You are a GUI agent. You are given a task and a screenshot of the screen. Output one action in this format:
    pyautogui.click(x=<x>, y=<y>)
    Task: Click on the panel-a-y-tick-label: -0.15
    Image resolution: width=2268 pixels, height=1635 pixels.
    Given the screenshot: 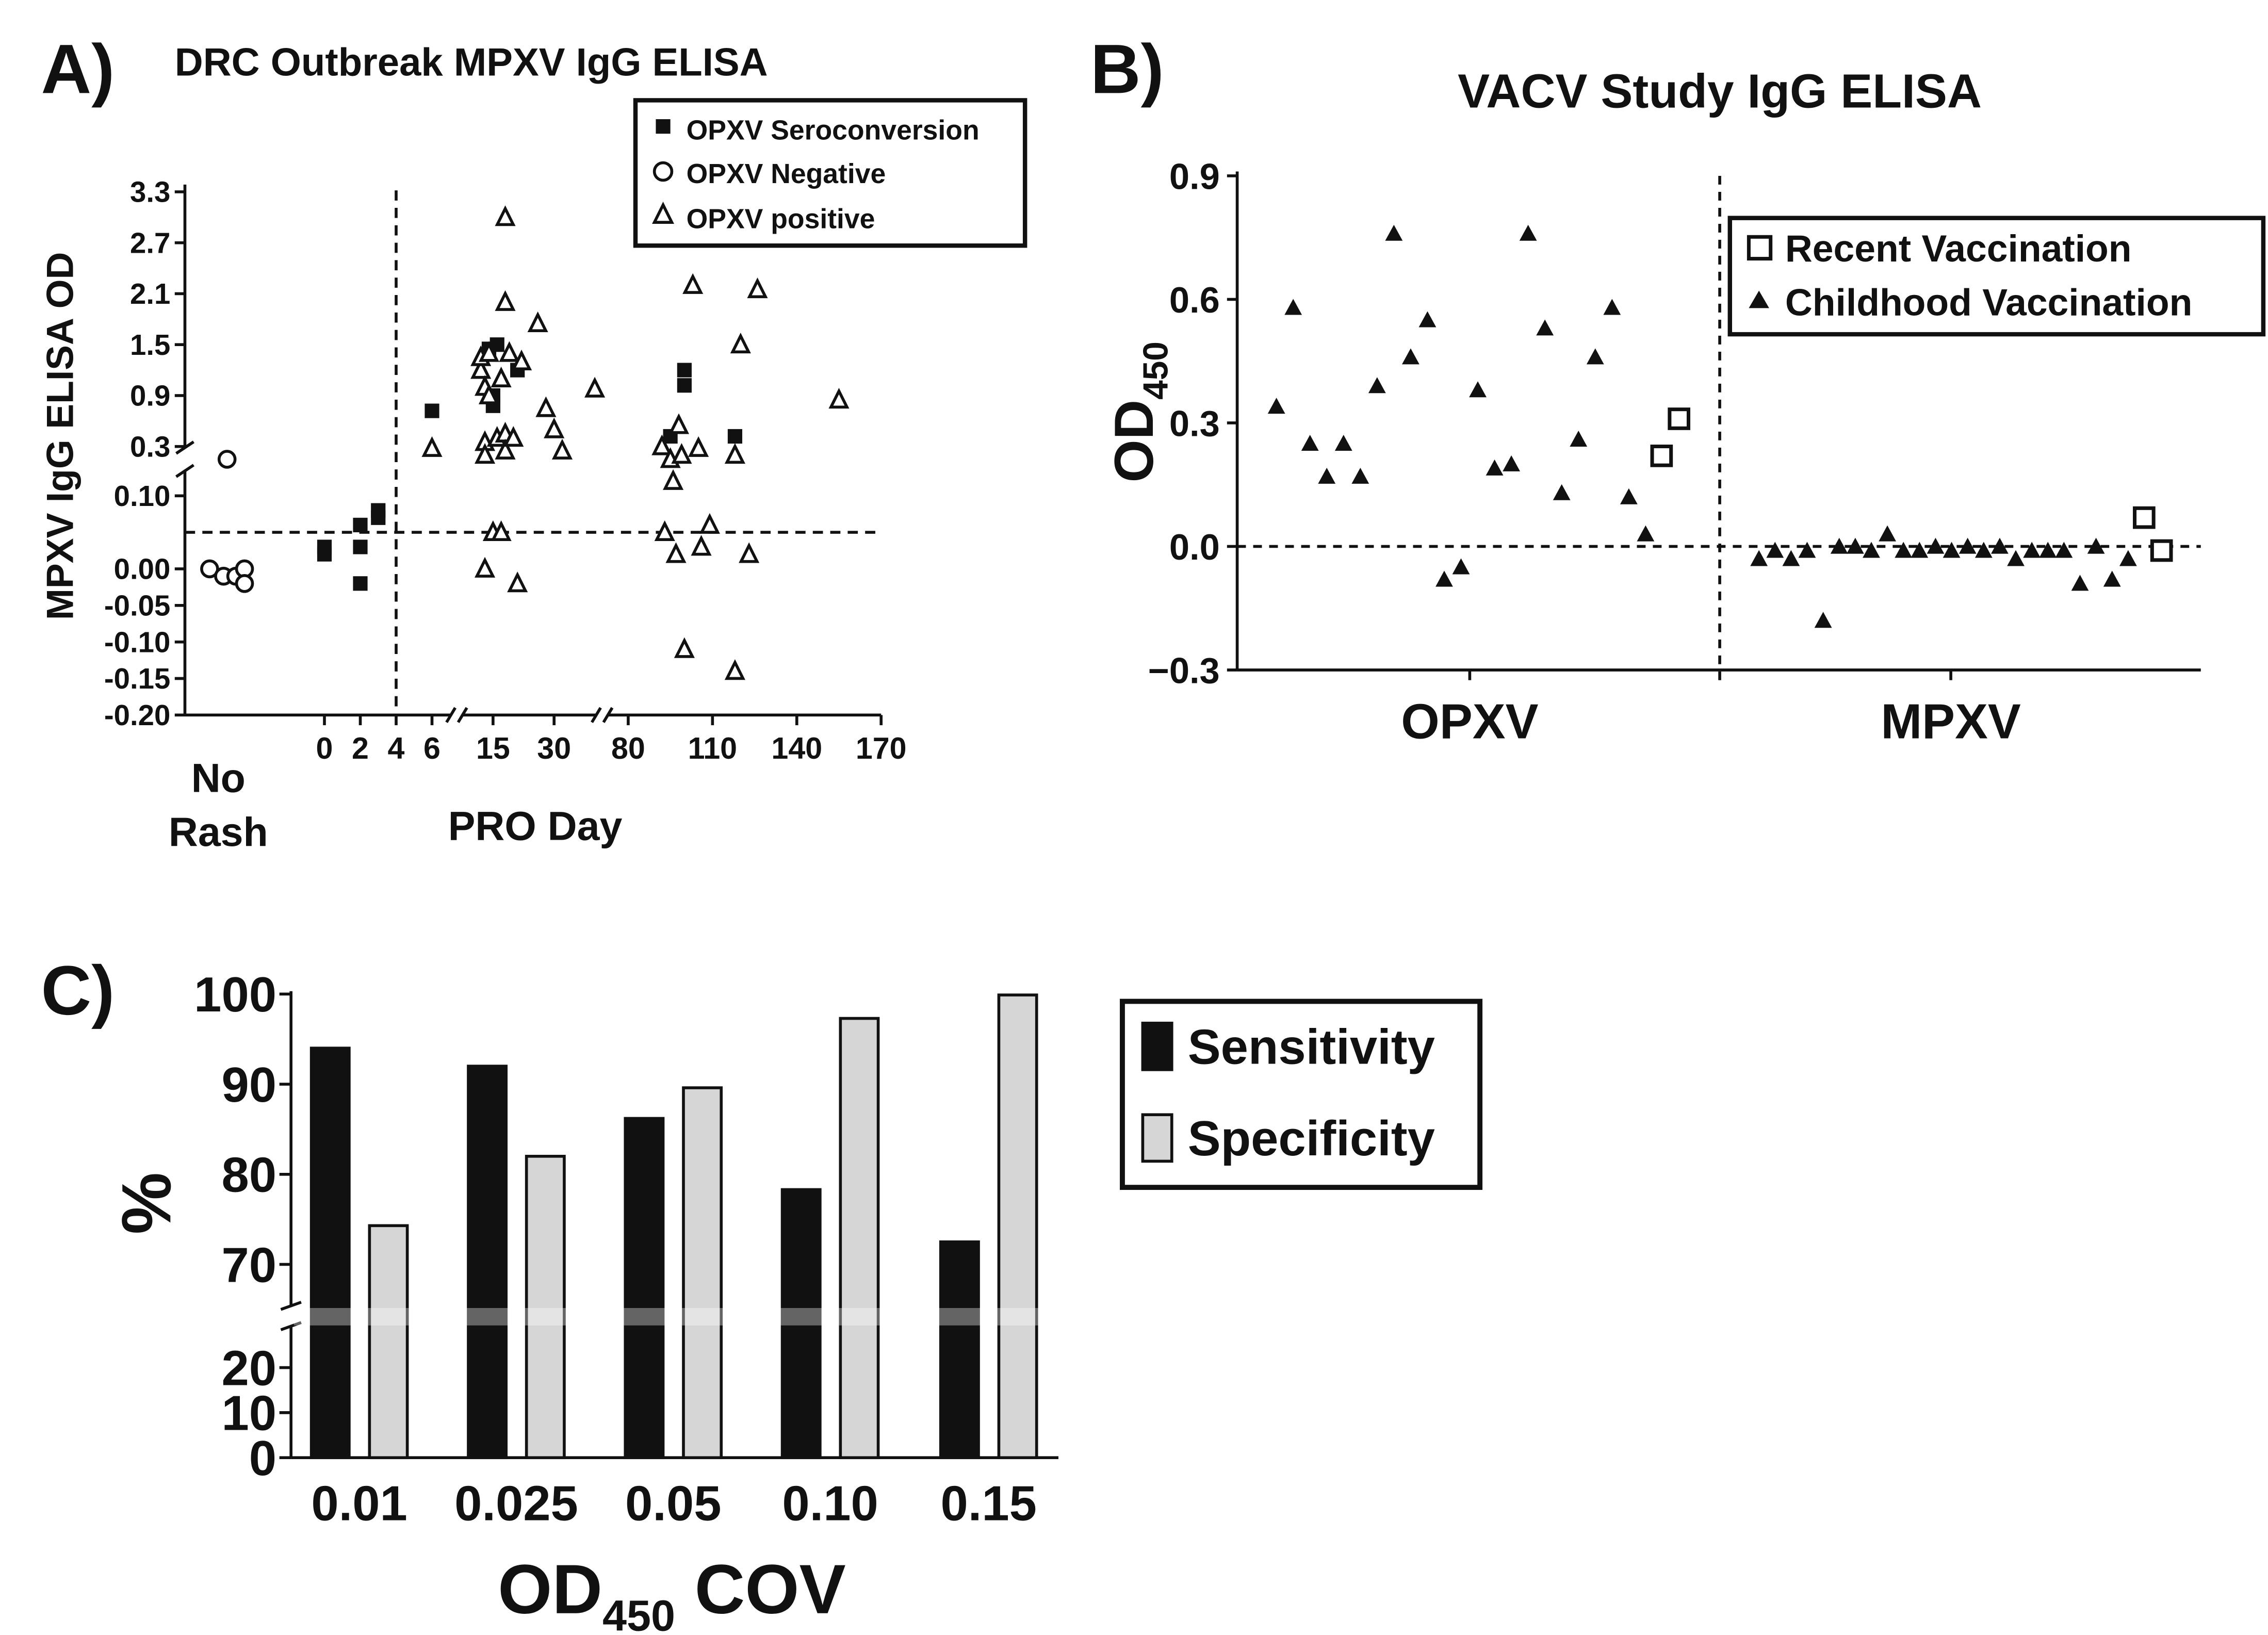 What is the action you would take?
    pyautogui.click(x=137, y=678)
    